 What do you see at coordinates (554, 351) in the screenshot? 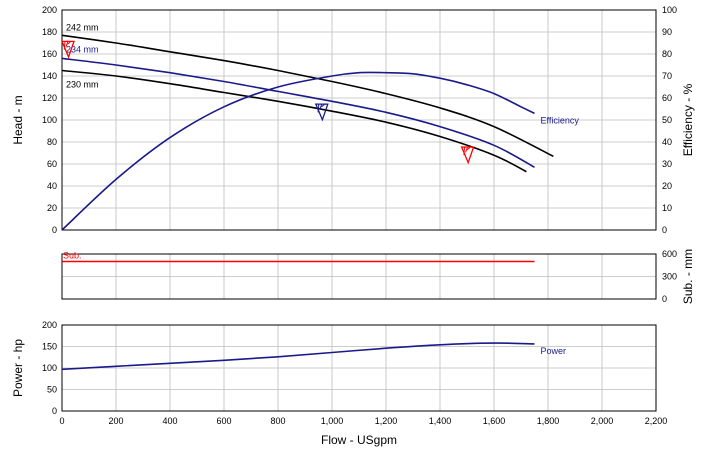
I see `series-label-power: Power` at bounding box center [554, 351].